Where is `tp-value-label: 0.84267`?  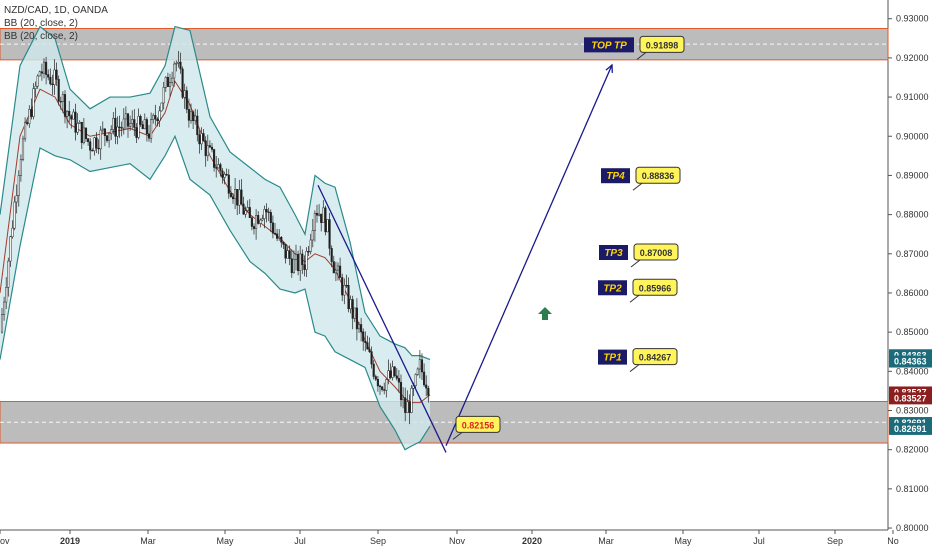 tp-value-label: 0.84267 is located at coordinates (655, 358).